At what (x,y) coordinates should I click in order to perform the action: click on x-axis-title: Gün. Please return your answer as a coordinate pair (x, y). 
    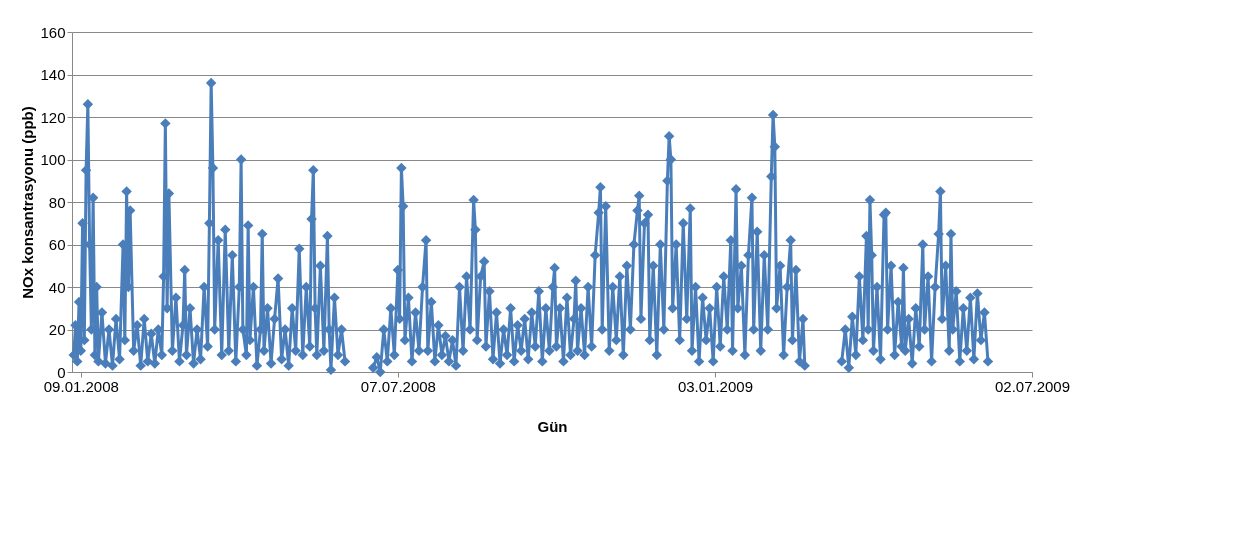
    Looking at the image, I should click on (552, 426).